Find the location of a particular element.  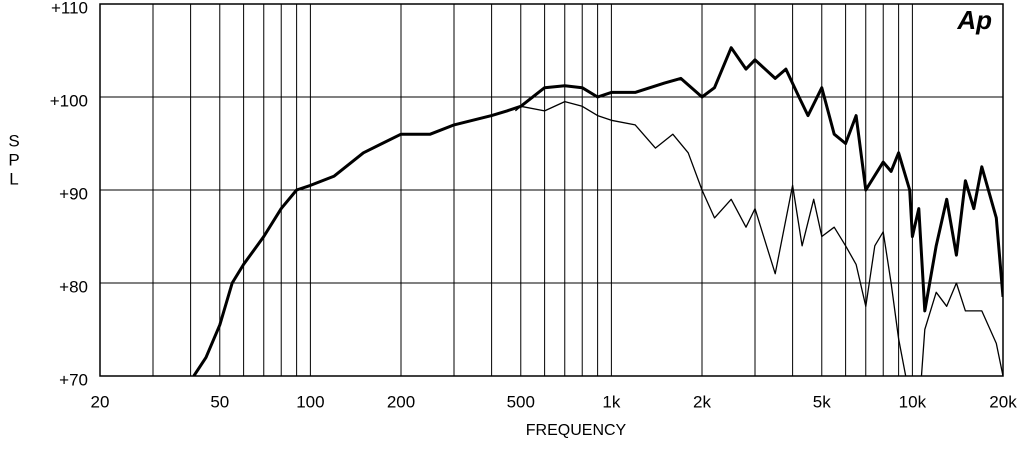

y-tick-label: +110 is located at coordinates (69, 8).